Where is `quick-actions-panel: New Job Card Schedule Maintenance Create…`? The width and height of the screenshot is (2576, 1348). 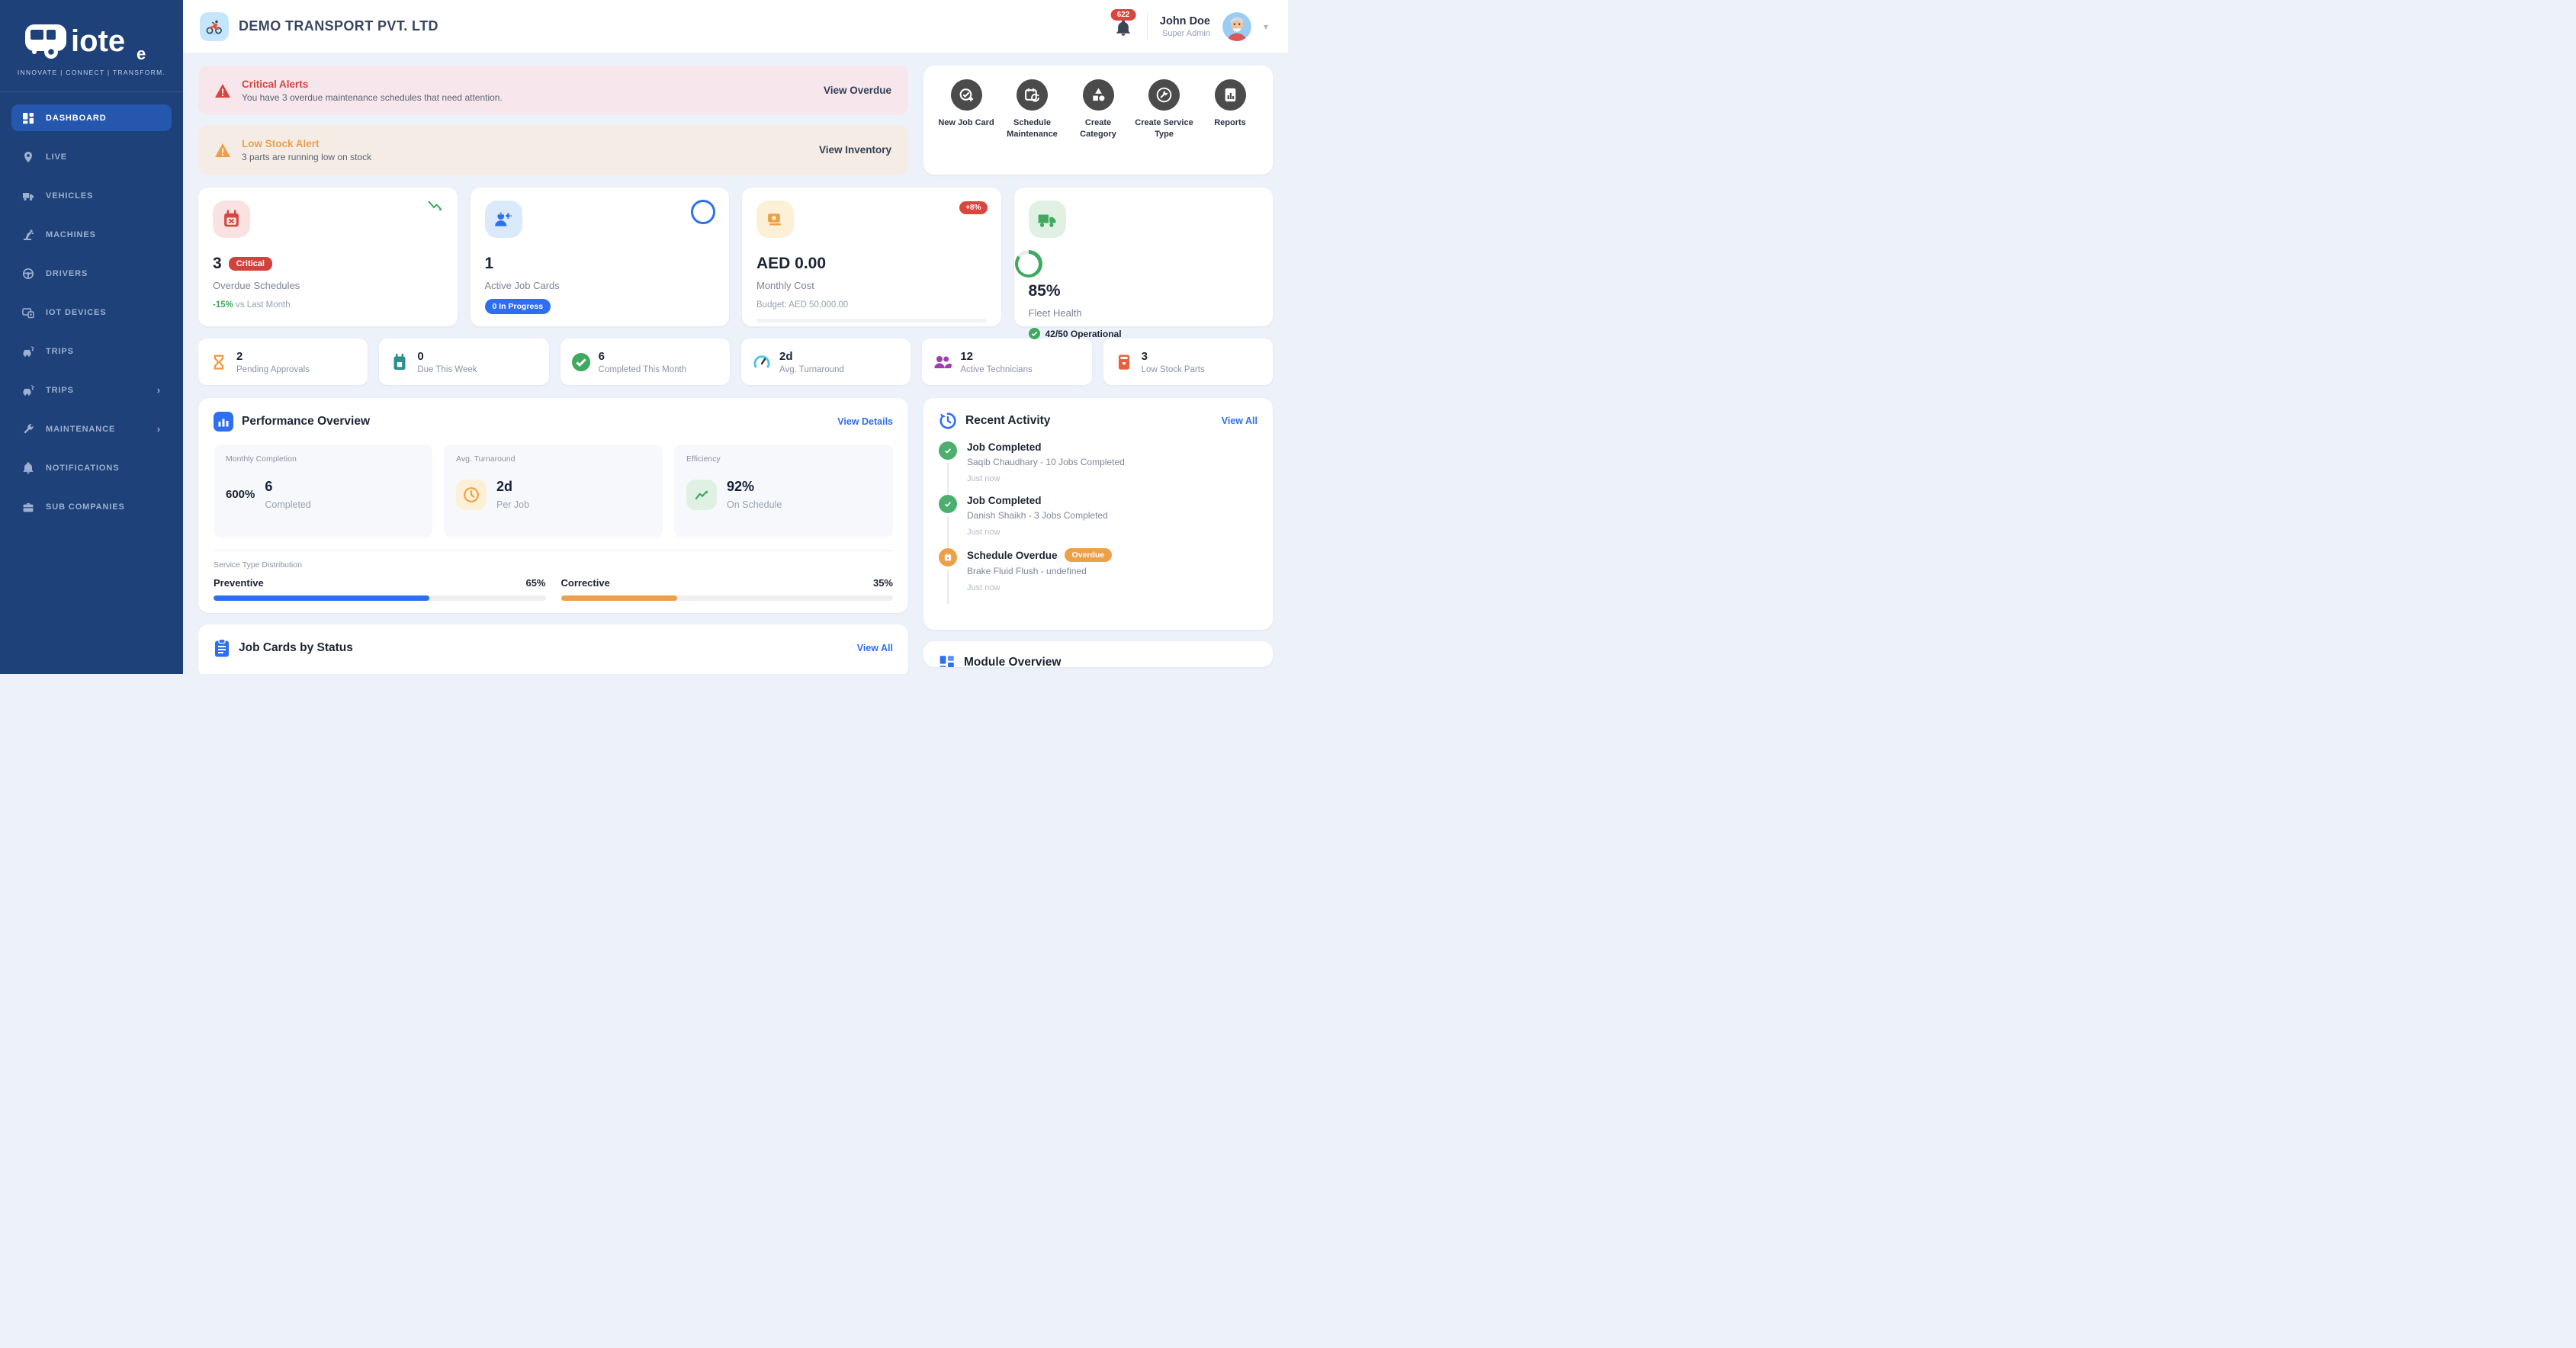 quick-actions-panel: New Job Card Schedule Maintenance Create… is located at coordinates (1098, 120).